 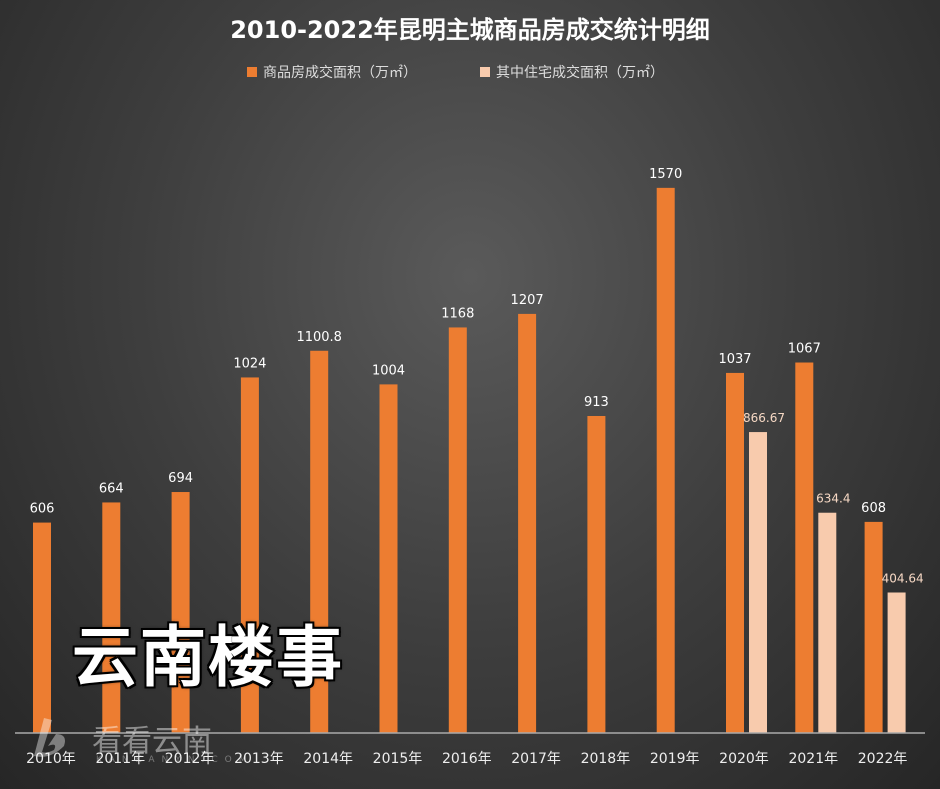 What do you see at coordinates (111, 488) in the screenshot?
I see `data-label: 664` at bounding box center [111, 488].